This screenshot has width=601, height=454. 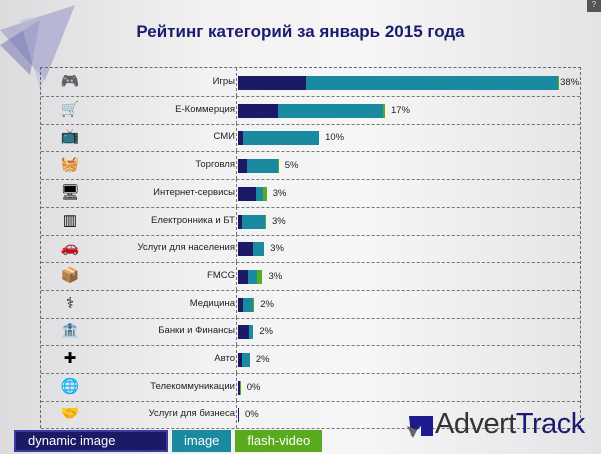 I want to click on globe-icon: 🌐, so click(x=70, y=386).